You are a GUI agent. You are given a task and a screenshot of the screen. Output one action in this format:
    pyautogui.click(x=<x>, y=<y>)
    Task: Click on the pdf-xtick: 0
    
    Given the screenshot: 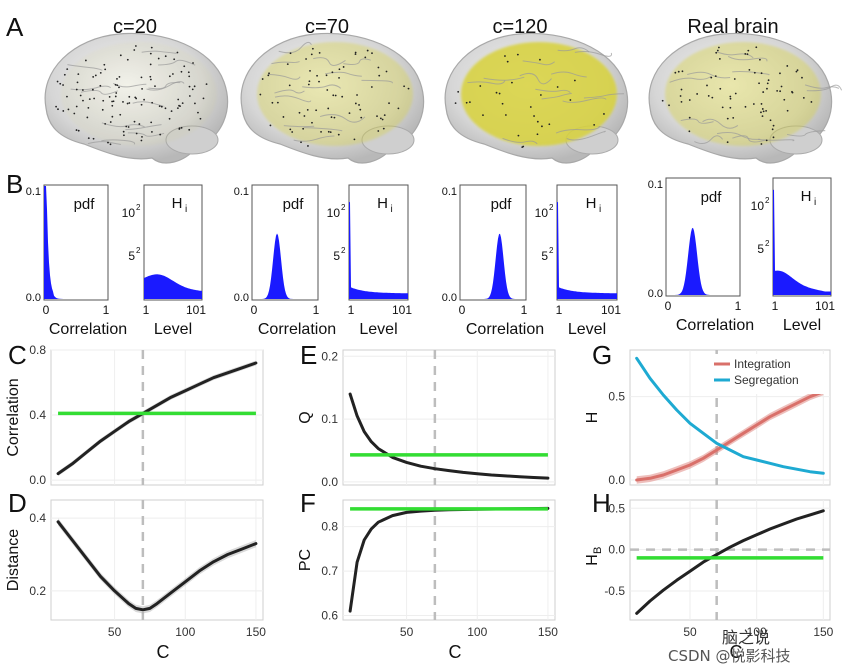 What is the action you would take?
    pyautogui.click(x=668, y=306)
    